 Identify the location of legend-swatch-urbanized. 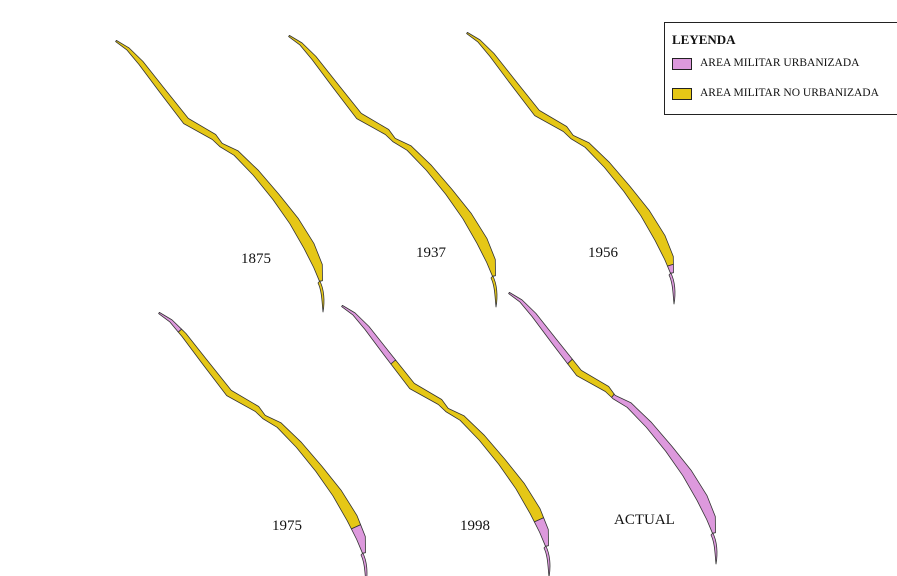
(682, 64).